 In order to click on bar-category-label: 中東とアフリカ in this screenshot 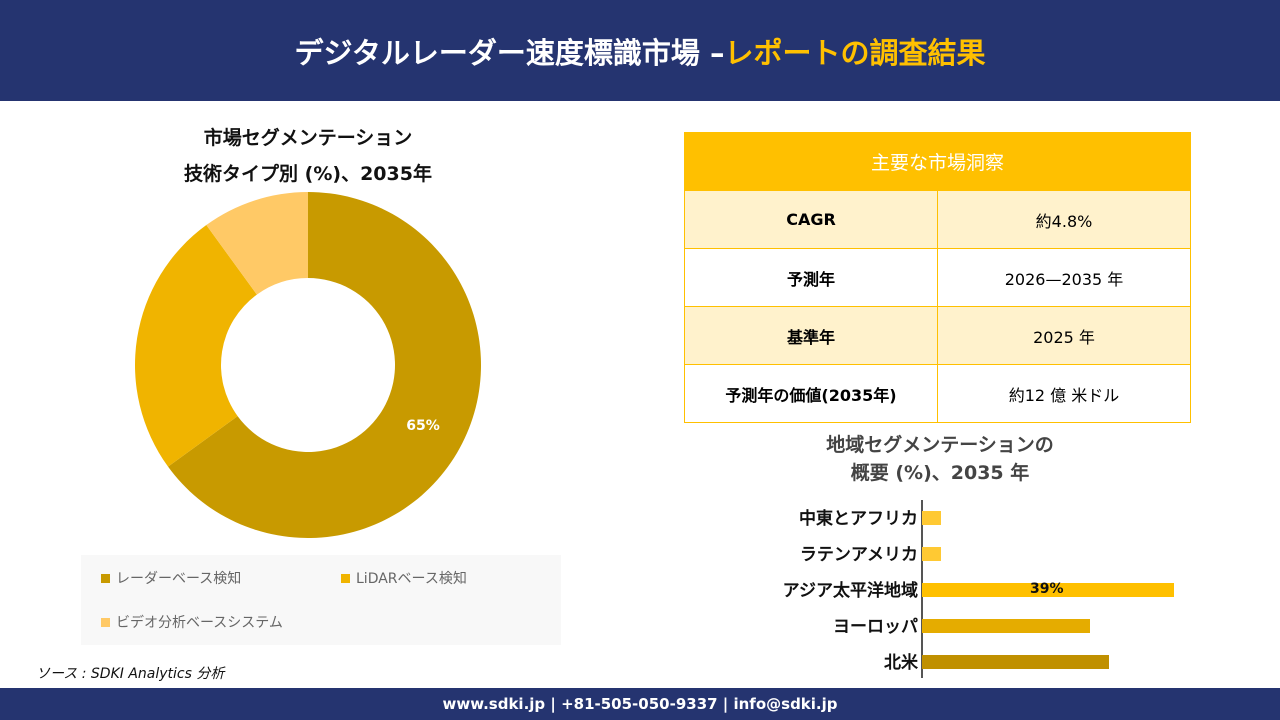, I will do `click(858, 519)`.